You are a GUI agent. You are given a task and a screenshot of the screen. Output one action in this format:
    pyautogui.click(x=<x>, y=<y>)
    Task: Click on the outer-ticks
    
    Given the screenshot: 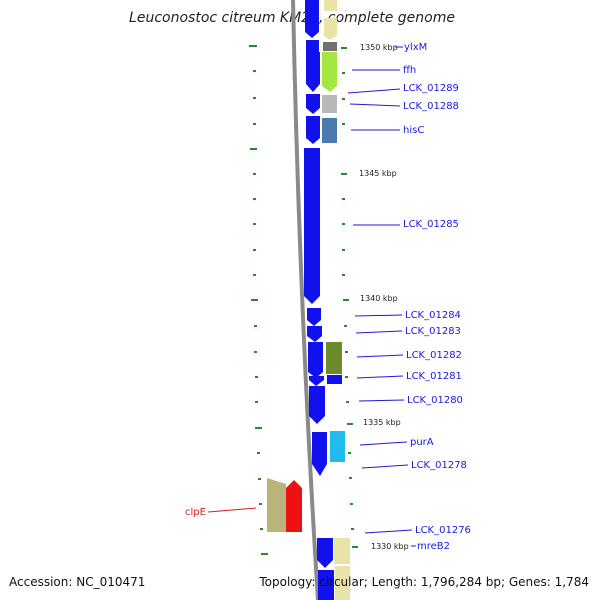 What is the action you would take?
    pyautogui.click(x=258, y=300)
    